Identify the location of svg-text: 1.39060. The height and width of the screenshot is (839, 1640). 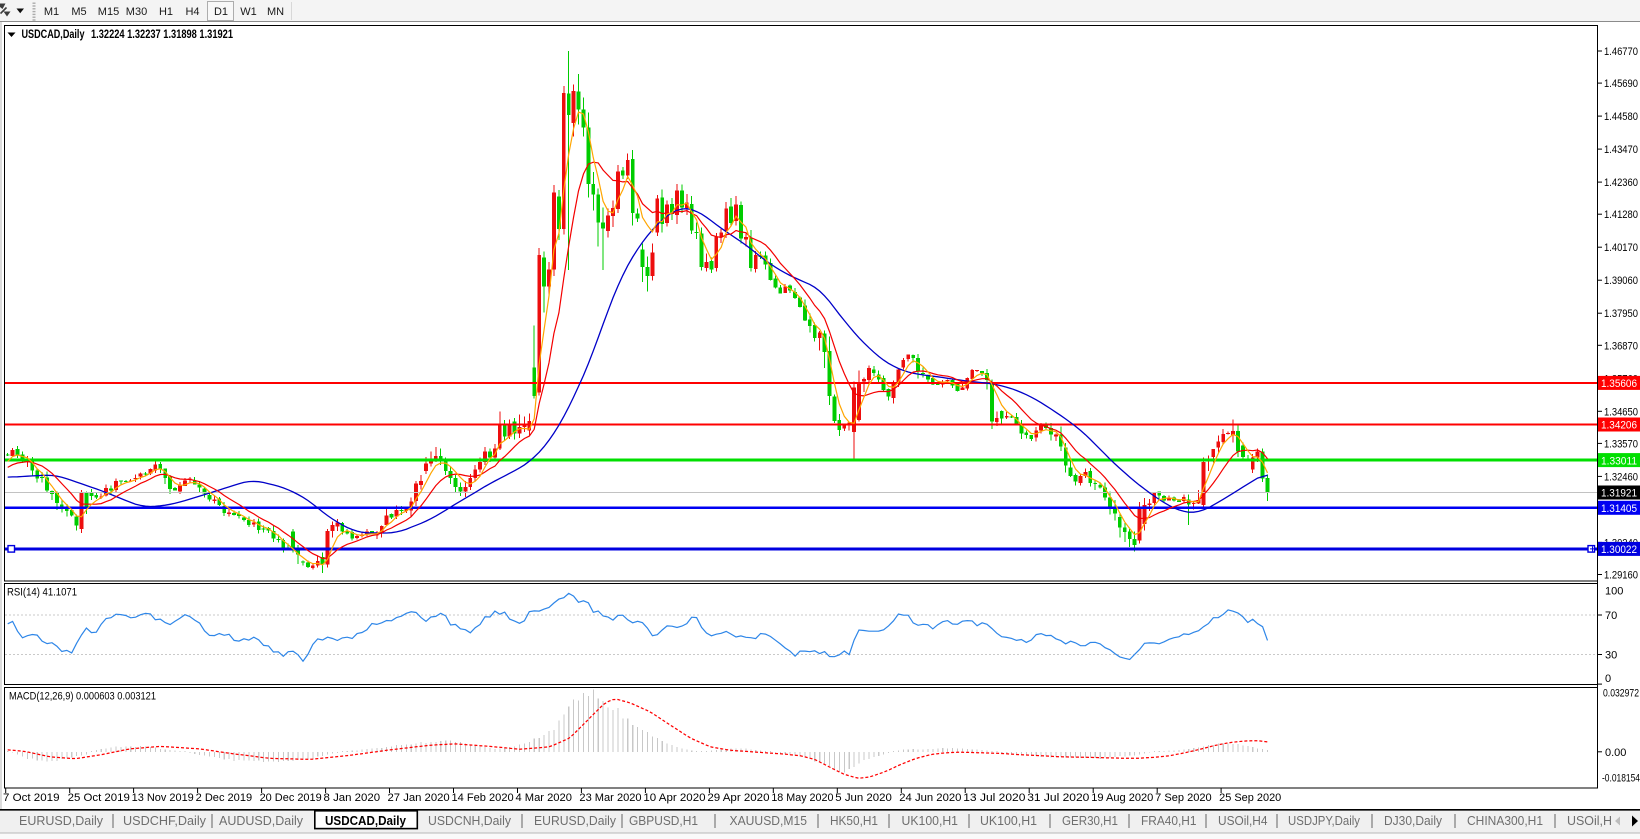
(1621, 281).